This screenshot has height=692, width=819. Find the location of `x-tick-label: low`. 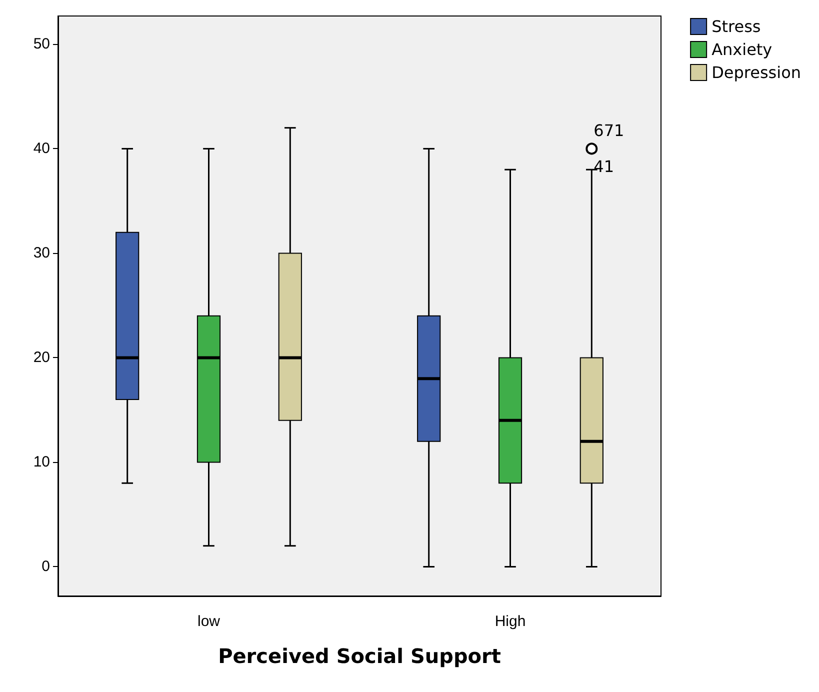

x-tick-label: low is located at coordinates (208, 621).